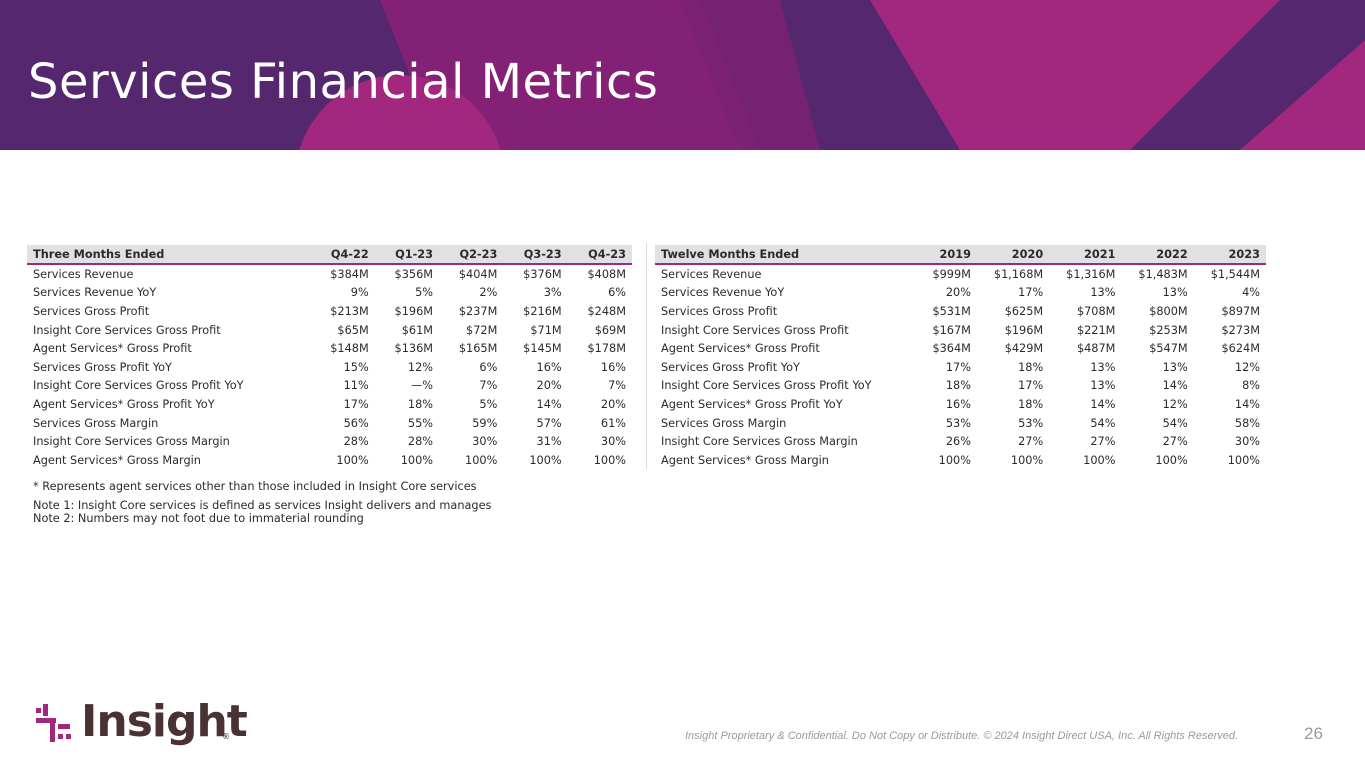 This screenshot has width=1365, height=768. What do you see at coordinates (356, 423) in the screenshot?
I see `table-cell: 56%` at bounding box center [356, 423].